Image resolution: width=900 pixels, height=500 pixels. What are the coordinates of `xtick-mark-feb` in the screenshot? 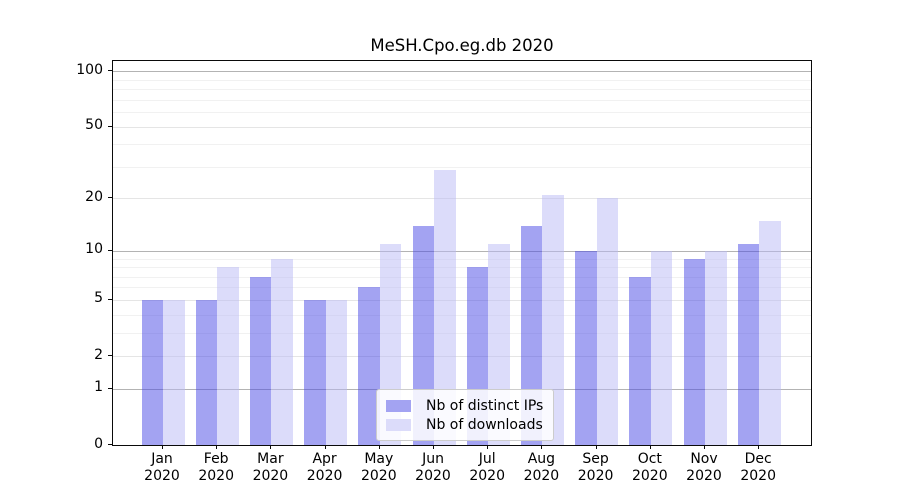 It's located at (217, 447).